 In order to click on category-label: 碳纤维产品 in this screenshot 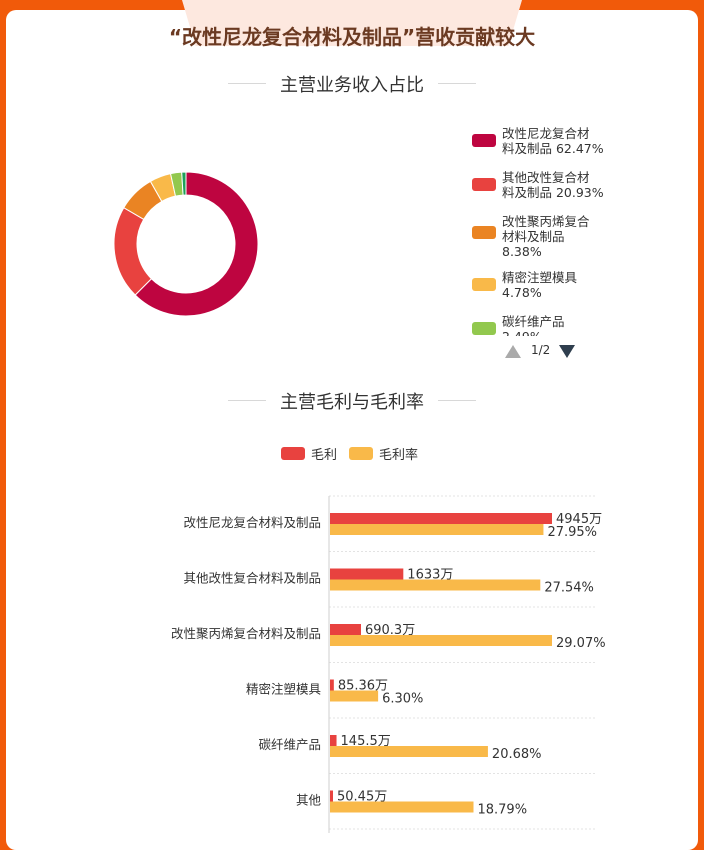, I will do `click(289, 744)`.